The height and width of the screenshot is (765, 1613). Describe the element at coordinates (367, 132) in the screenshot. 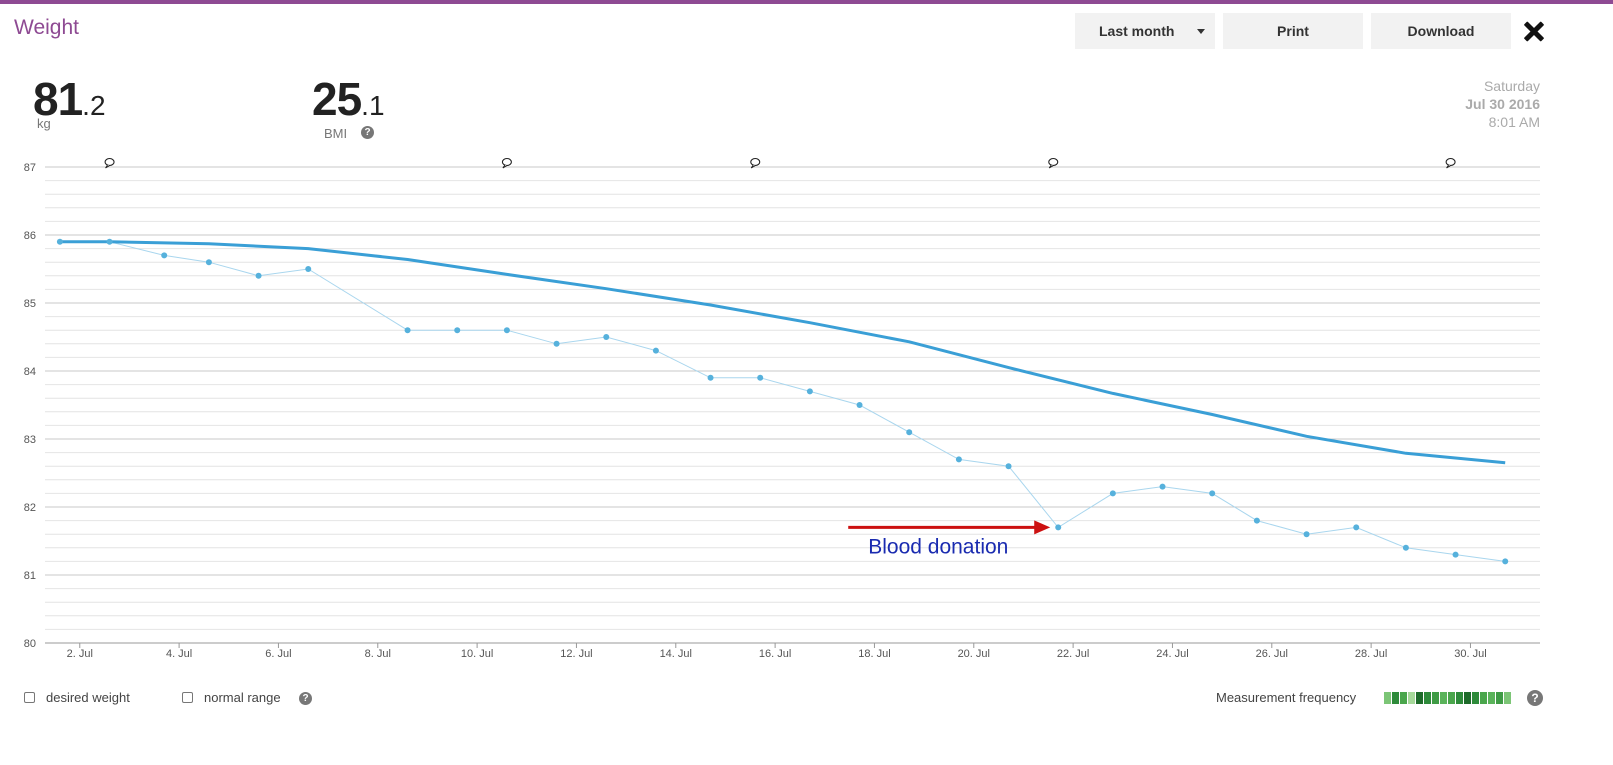

I see `bmi-help-icon: ?` at that location.